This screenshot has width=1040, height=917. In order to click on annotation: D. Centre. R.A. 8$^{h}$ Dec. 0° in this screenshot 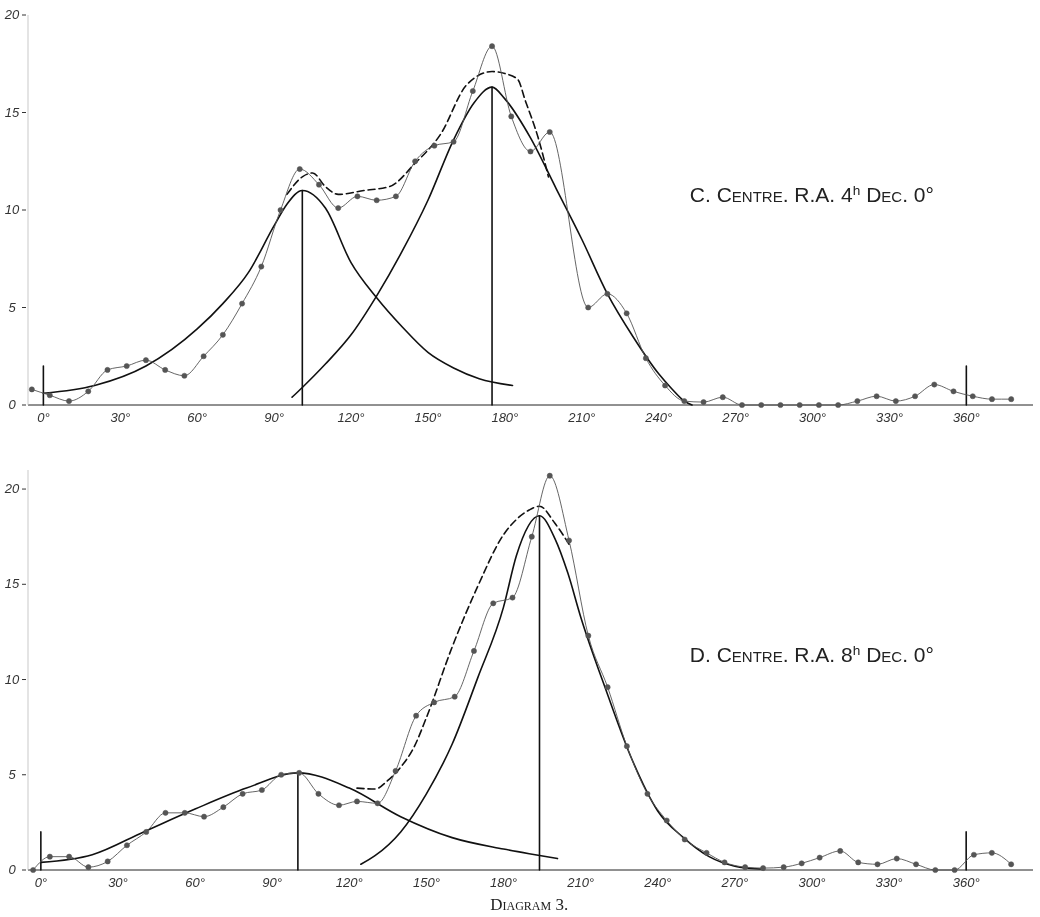, I will do `click(811, 654)`.